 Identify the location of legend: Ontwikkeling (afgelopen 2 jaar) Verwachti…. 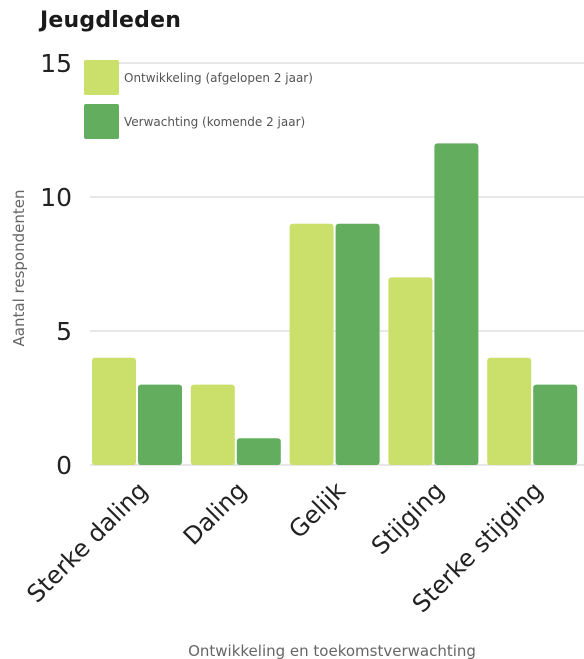
(198, 99).